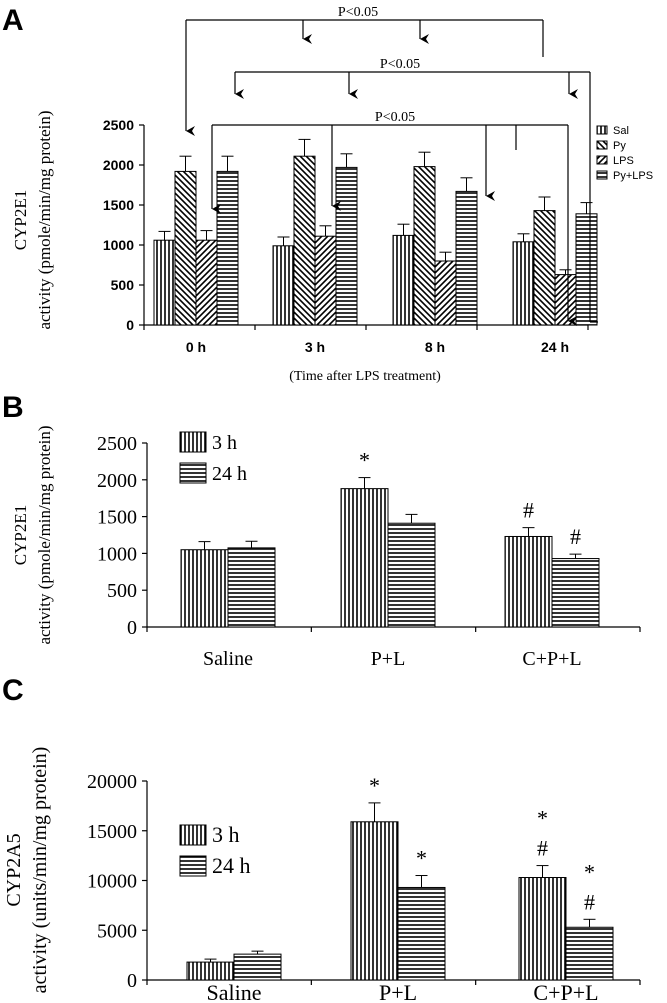  Describe the element at coordinates (633, 176) in the screenshot. I see `legend-label: Py+LPS` at that location.